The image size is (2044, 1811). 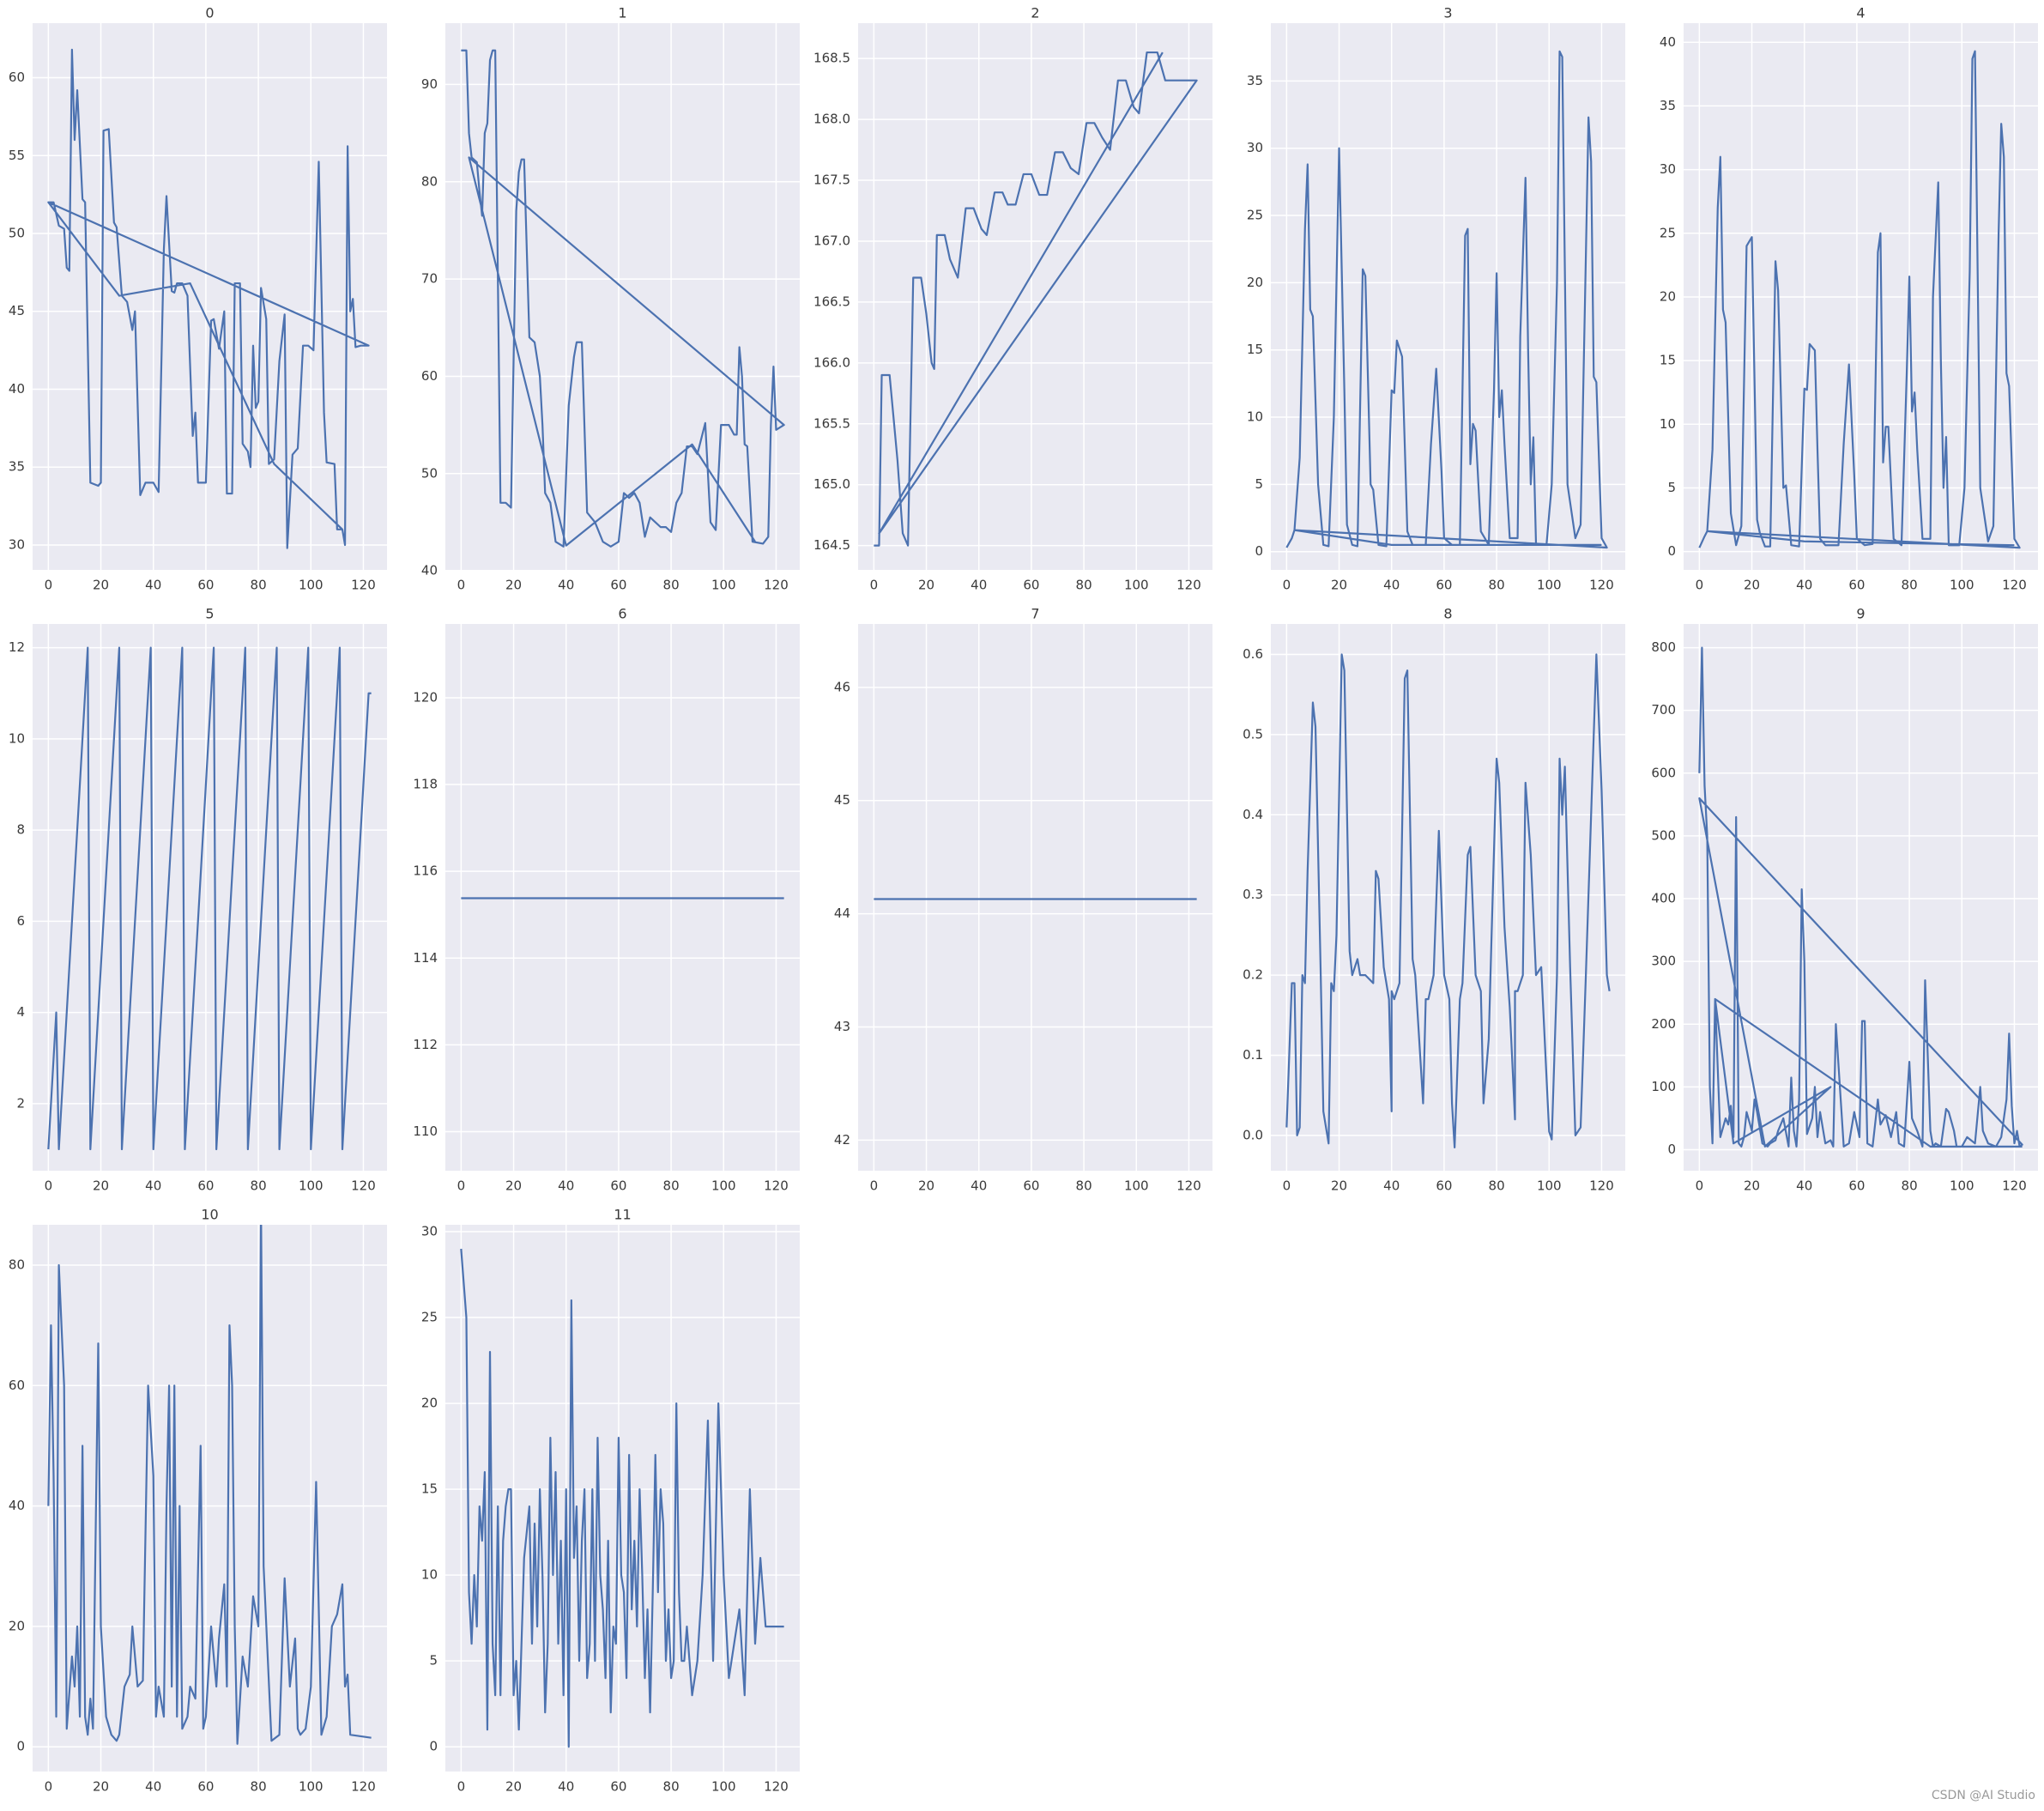 I want to click on y-tick-label: 500, so click(x=1663, y=835).